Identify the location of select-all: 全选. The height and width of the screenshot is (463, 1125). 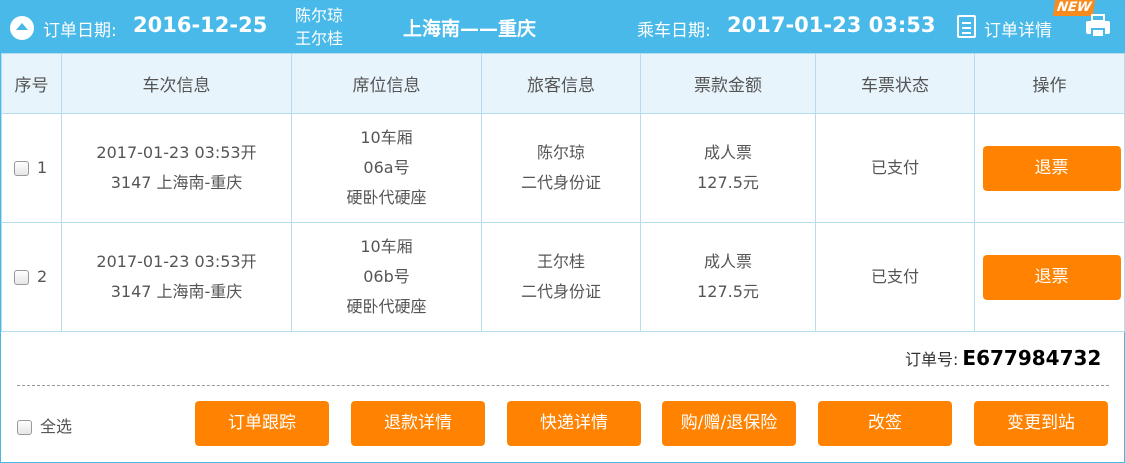
(44, 425).